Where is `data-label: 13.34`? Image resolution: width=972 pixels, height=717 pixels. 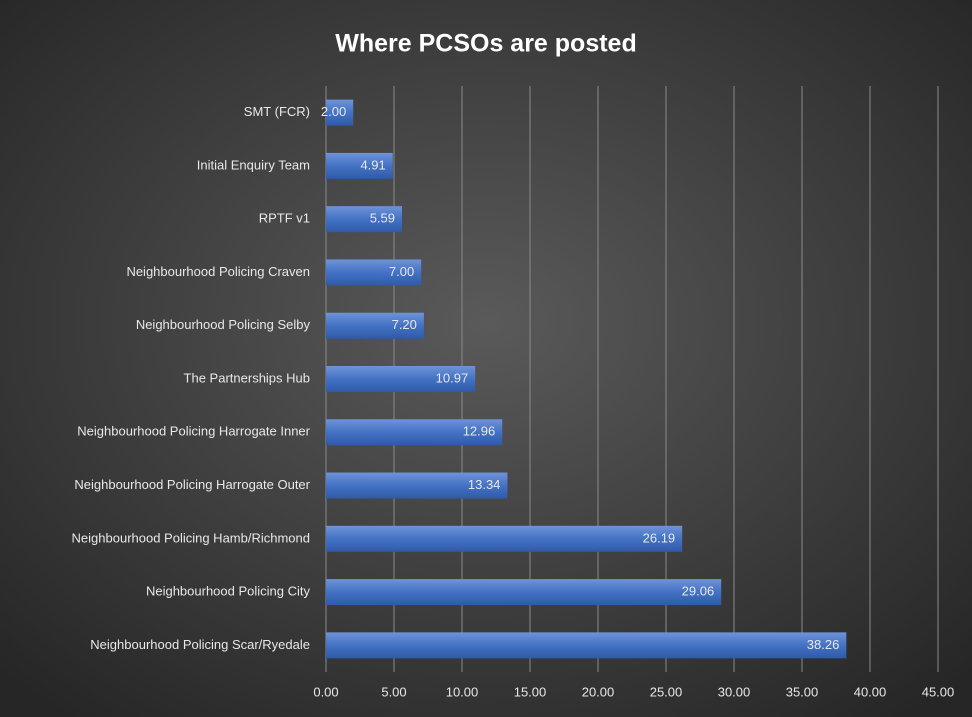
data-label: 13.34 is located at coordinates (484, 484).